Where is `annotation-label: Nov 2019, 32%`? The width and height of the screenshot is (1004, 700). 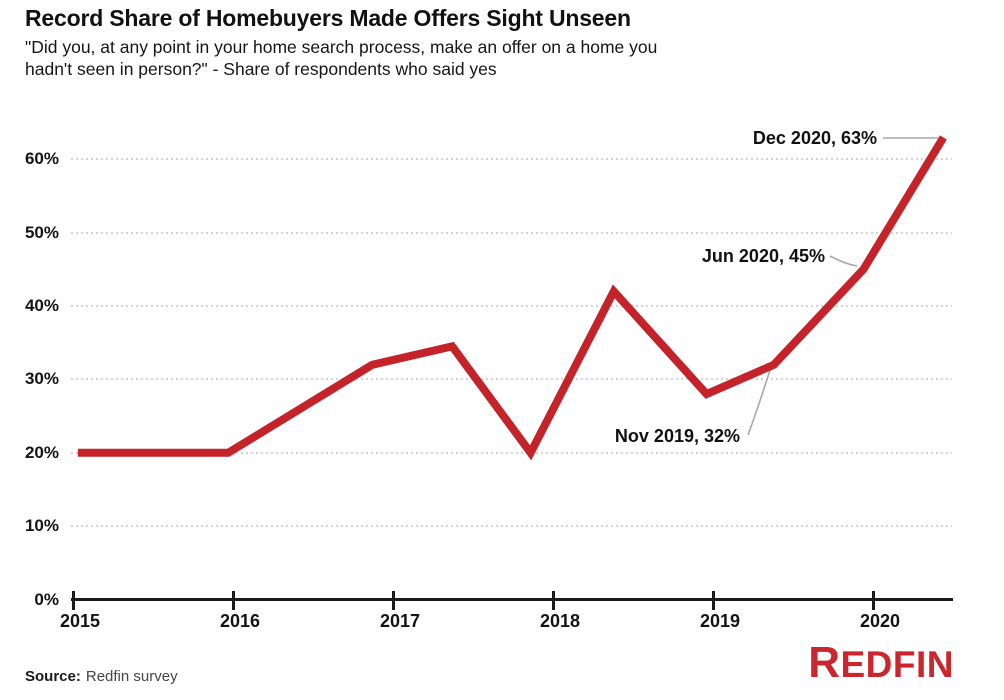
annotation-label: Nov 2019, 32% is located at coordinates (677, 436).